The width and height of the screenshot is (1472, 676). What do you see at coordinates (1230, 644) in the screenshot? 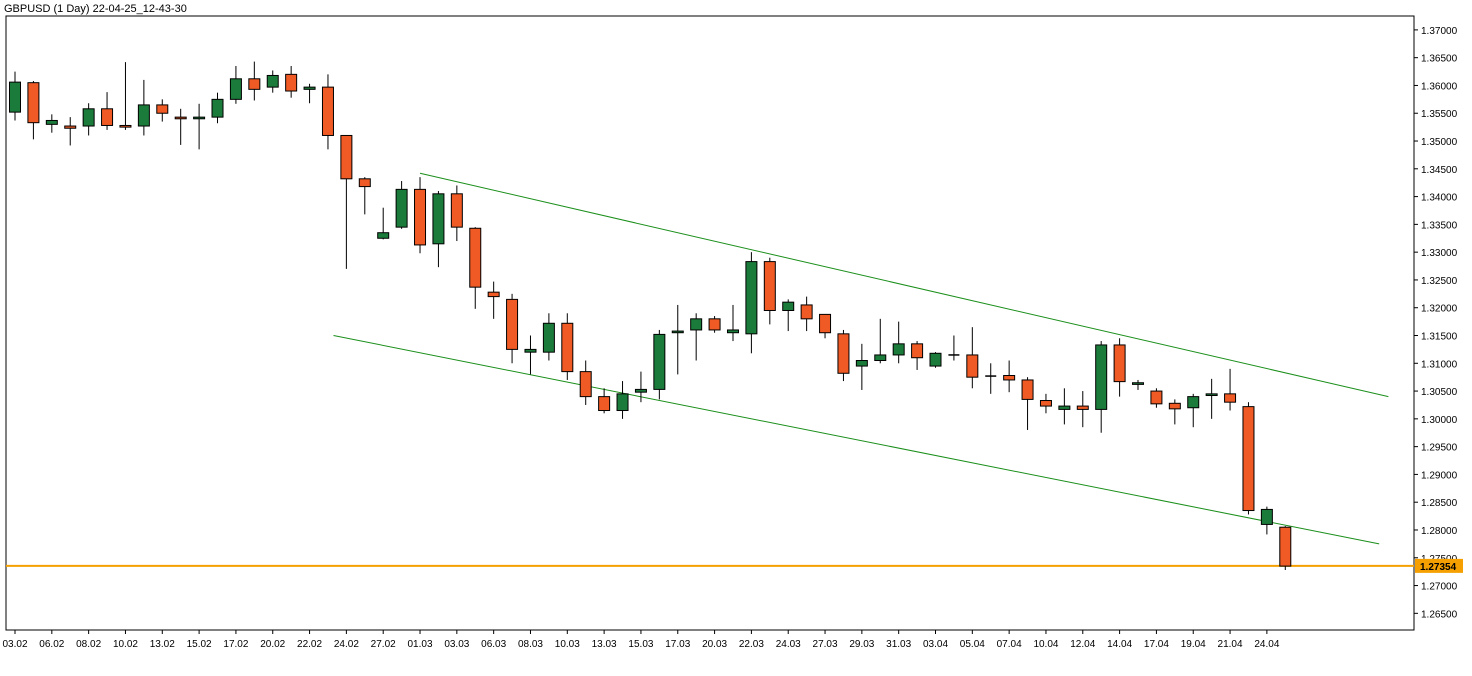
I see `x-tick-label: 21.04` at bounding box center [1230, 644].